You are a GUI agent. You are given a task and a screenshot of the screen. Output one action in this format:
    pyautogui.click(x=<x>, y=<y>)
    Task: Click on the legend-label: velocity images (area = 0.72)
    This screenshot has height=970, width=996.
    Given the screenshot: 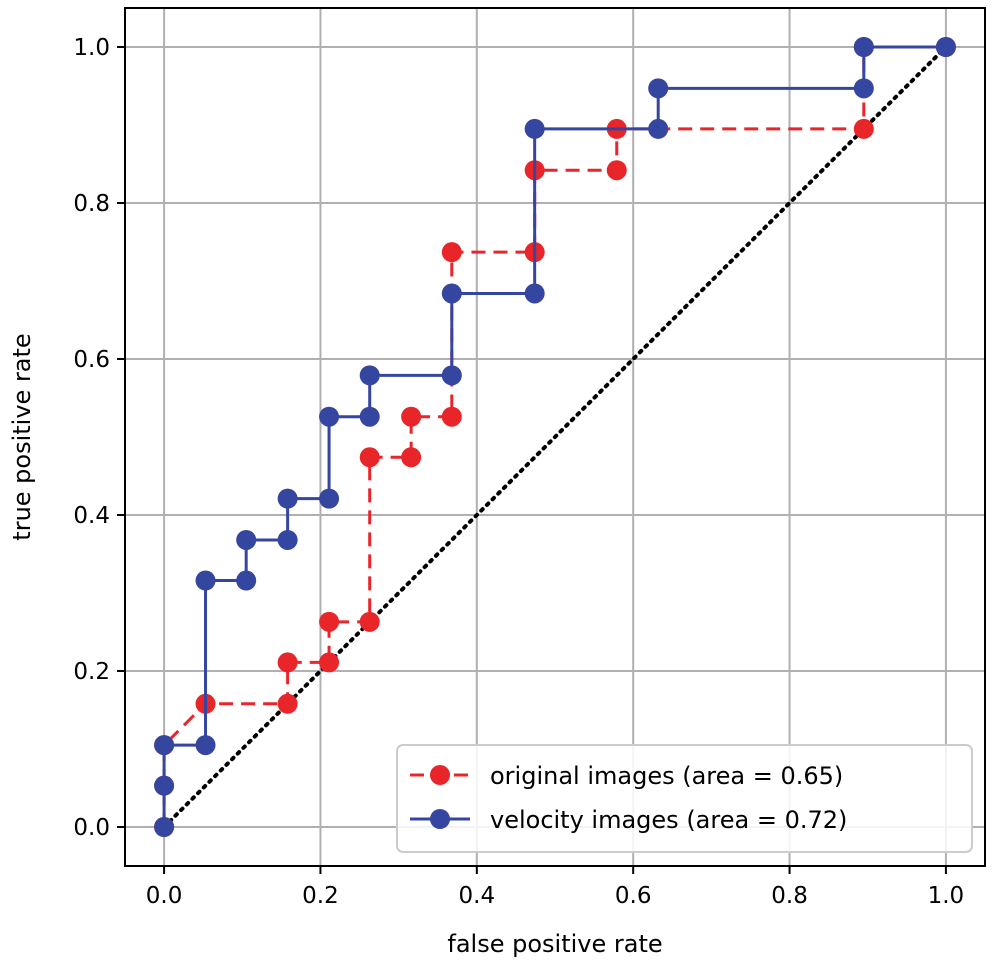 What is the action you would take?
    pyautogui.click(x=668, y=820)
    